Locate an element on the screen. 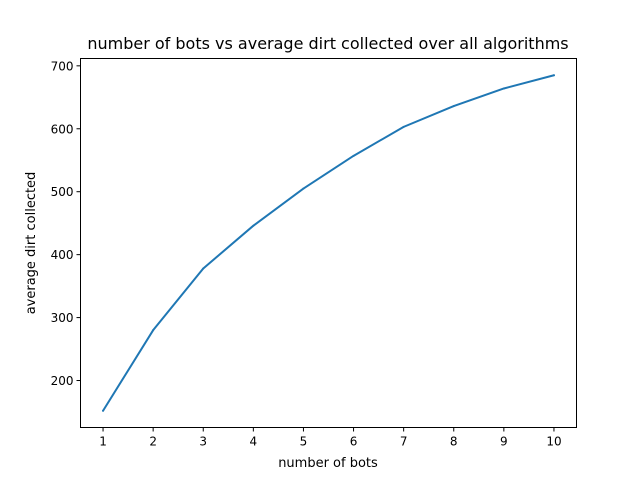 The image size is (640, 480). x-axis-label: number of bots is located at coordinates (328, 463).